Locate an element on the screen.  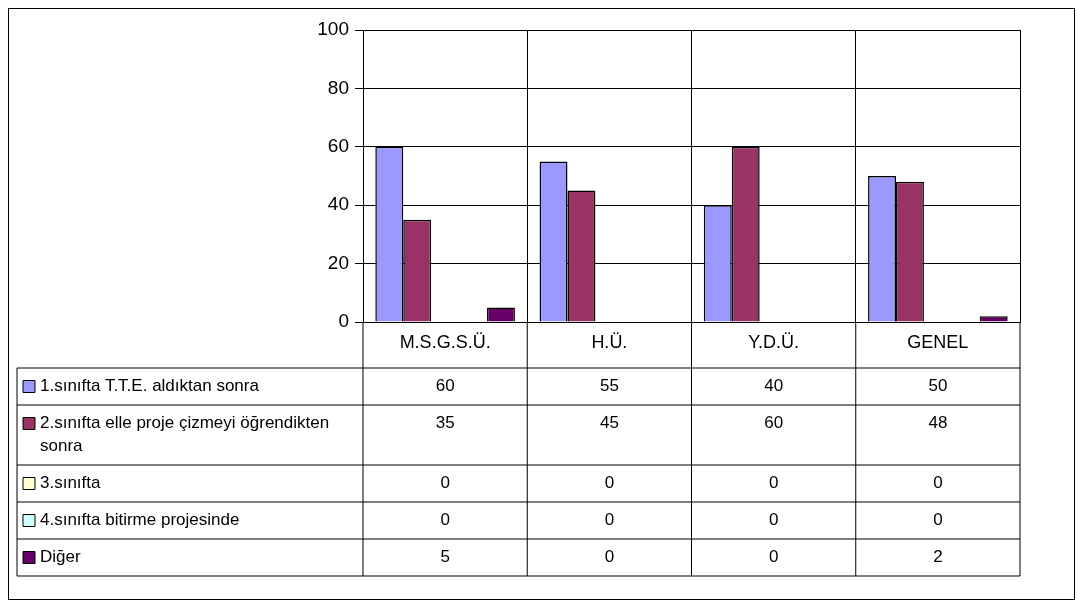
y-tick-label: 40 is located at coordinates (338, 204).